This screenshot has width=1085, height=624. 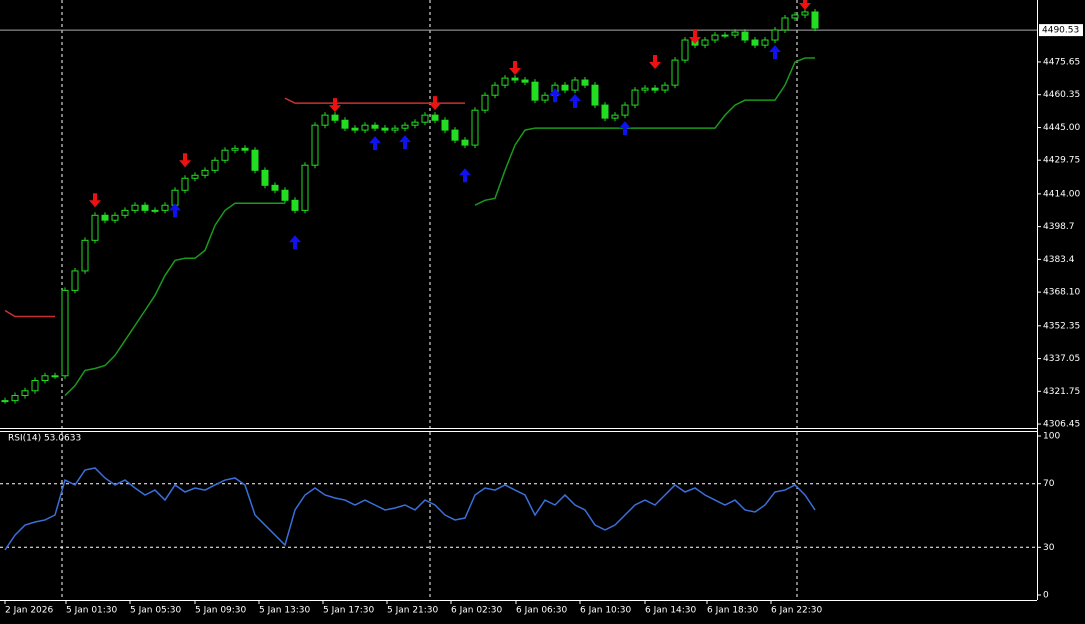 I want to click on x-tick-label: 2 Jan 2026, so click(x=29, y=611).